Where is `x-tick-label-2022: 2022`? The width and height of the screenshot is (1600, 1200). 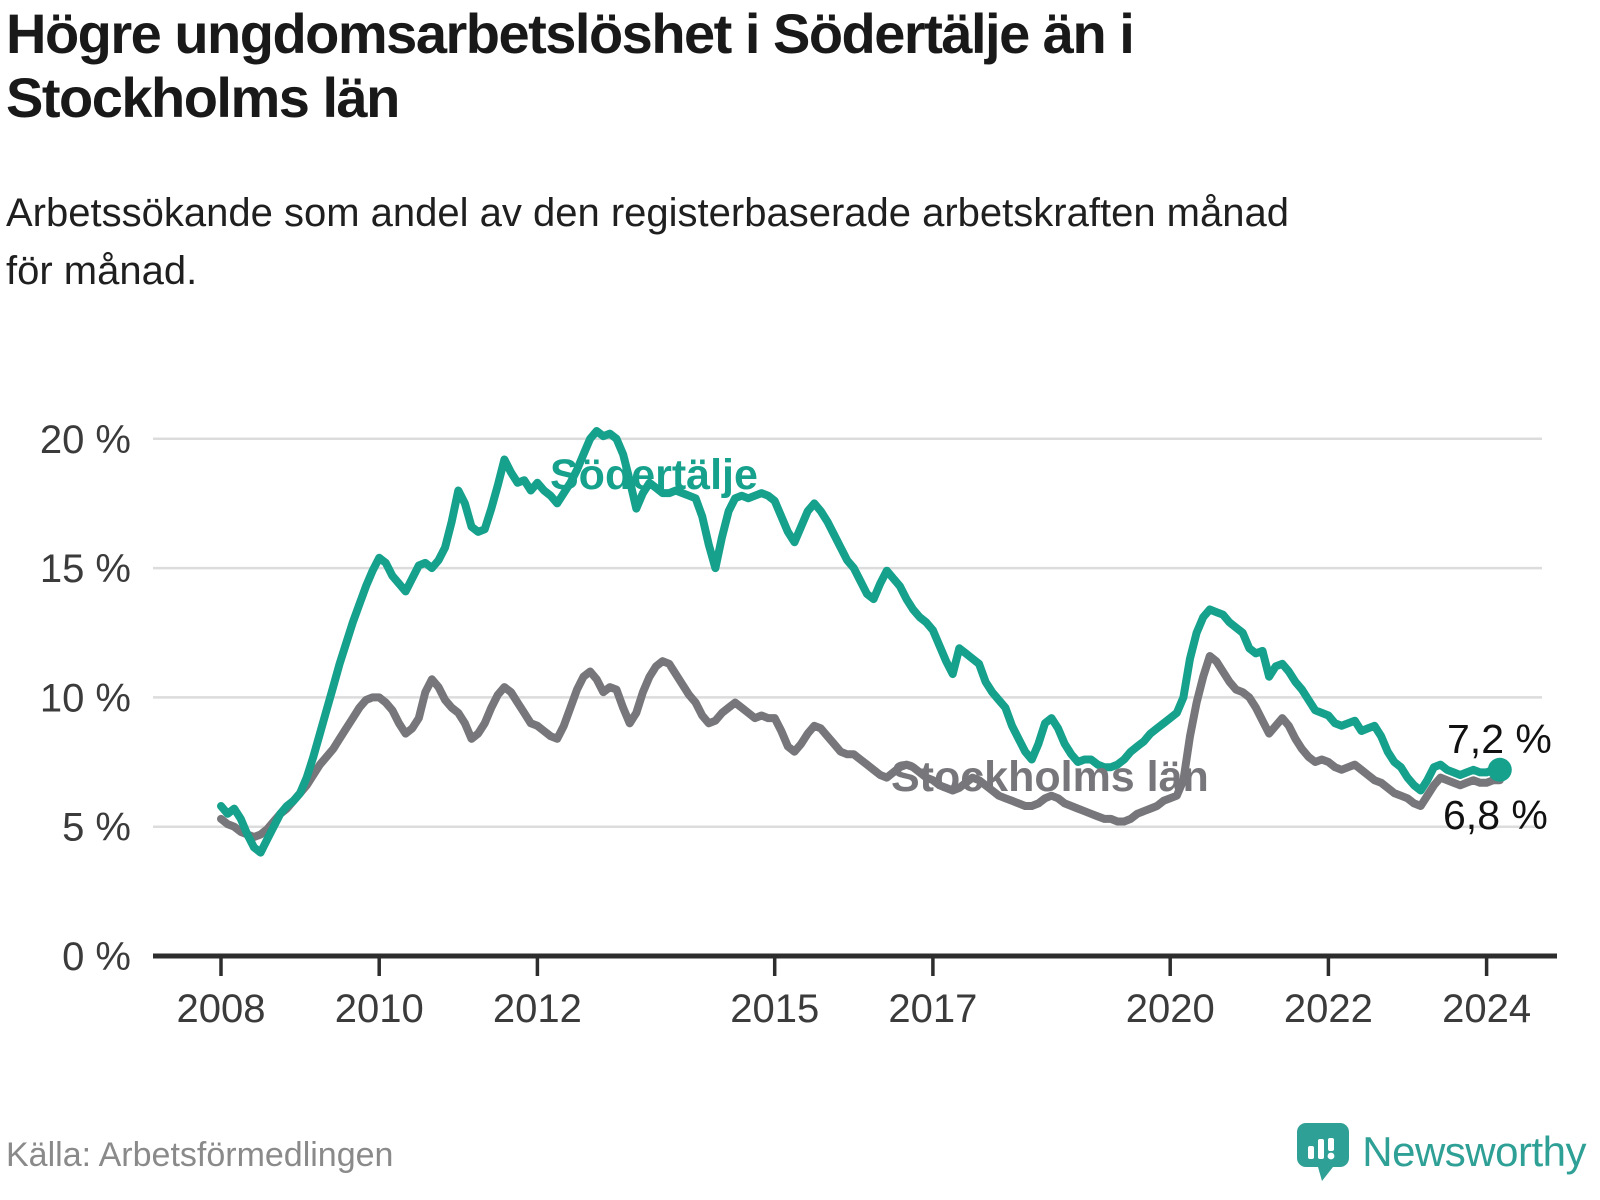
x-tick-label-2022: 2022 is located at coordinates (1328, 1009).